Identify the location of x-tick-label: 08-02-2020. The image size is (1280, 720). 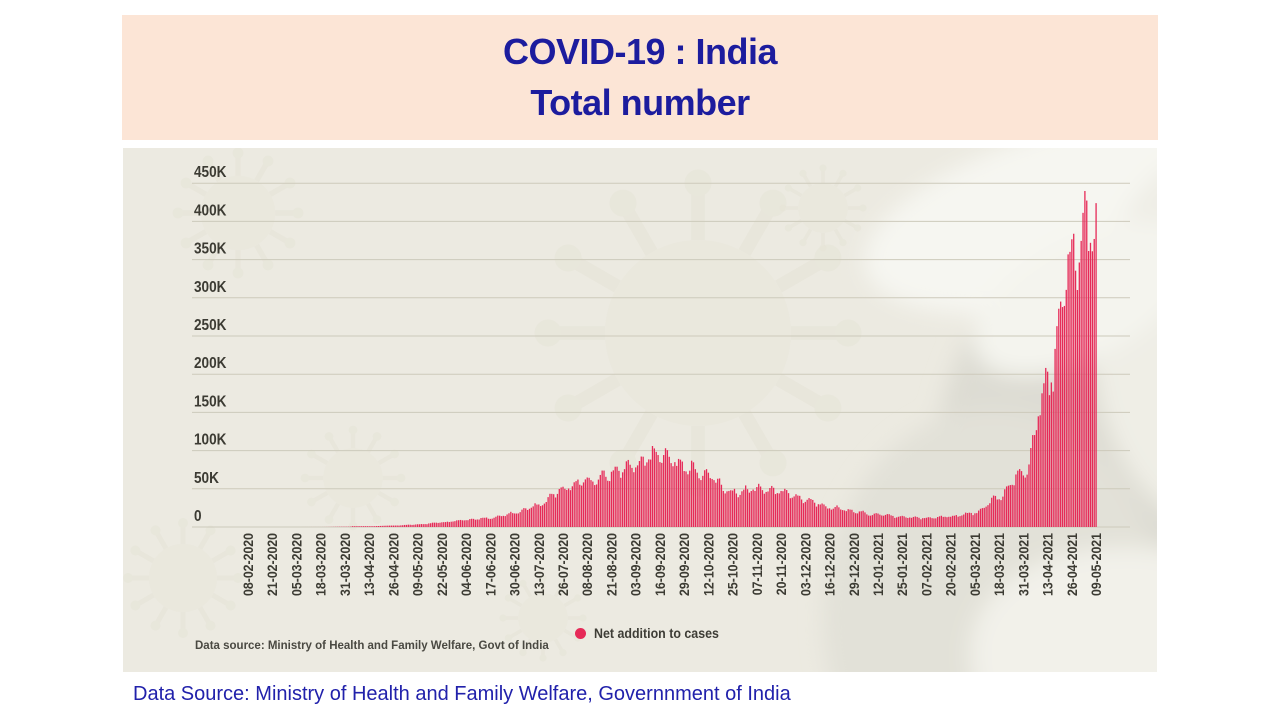
(248, 564).